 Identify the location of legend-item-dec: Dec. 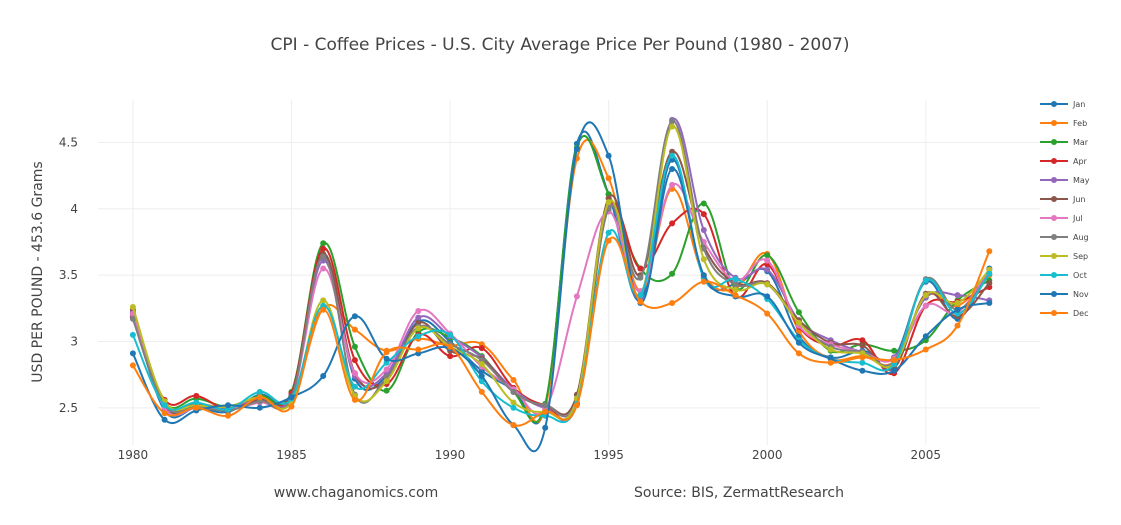
(1064, 313).